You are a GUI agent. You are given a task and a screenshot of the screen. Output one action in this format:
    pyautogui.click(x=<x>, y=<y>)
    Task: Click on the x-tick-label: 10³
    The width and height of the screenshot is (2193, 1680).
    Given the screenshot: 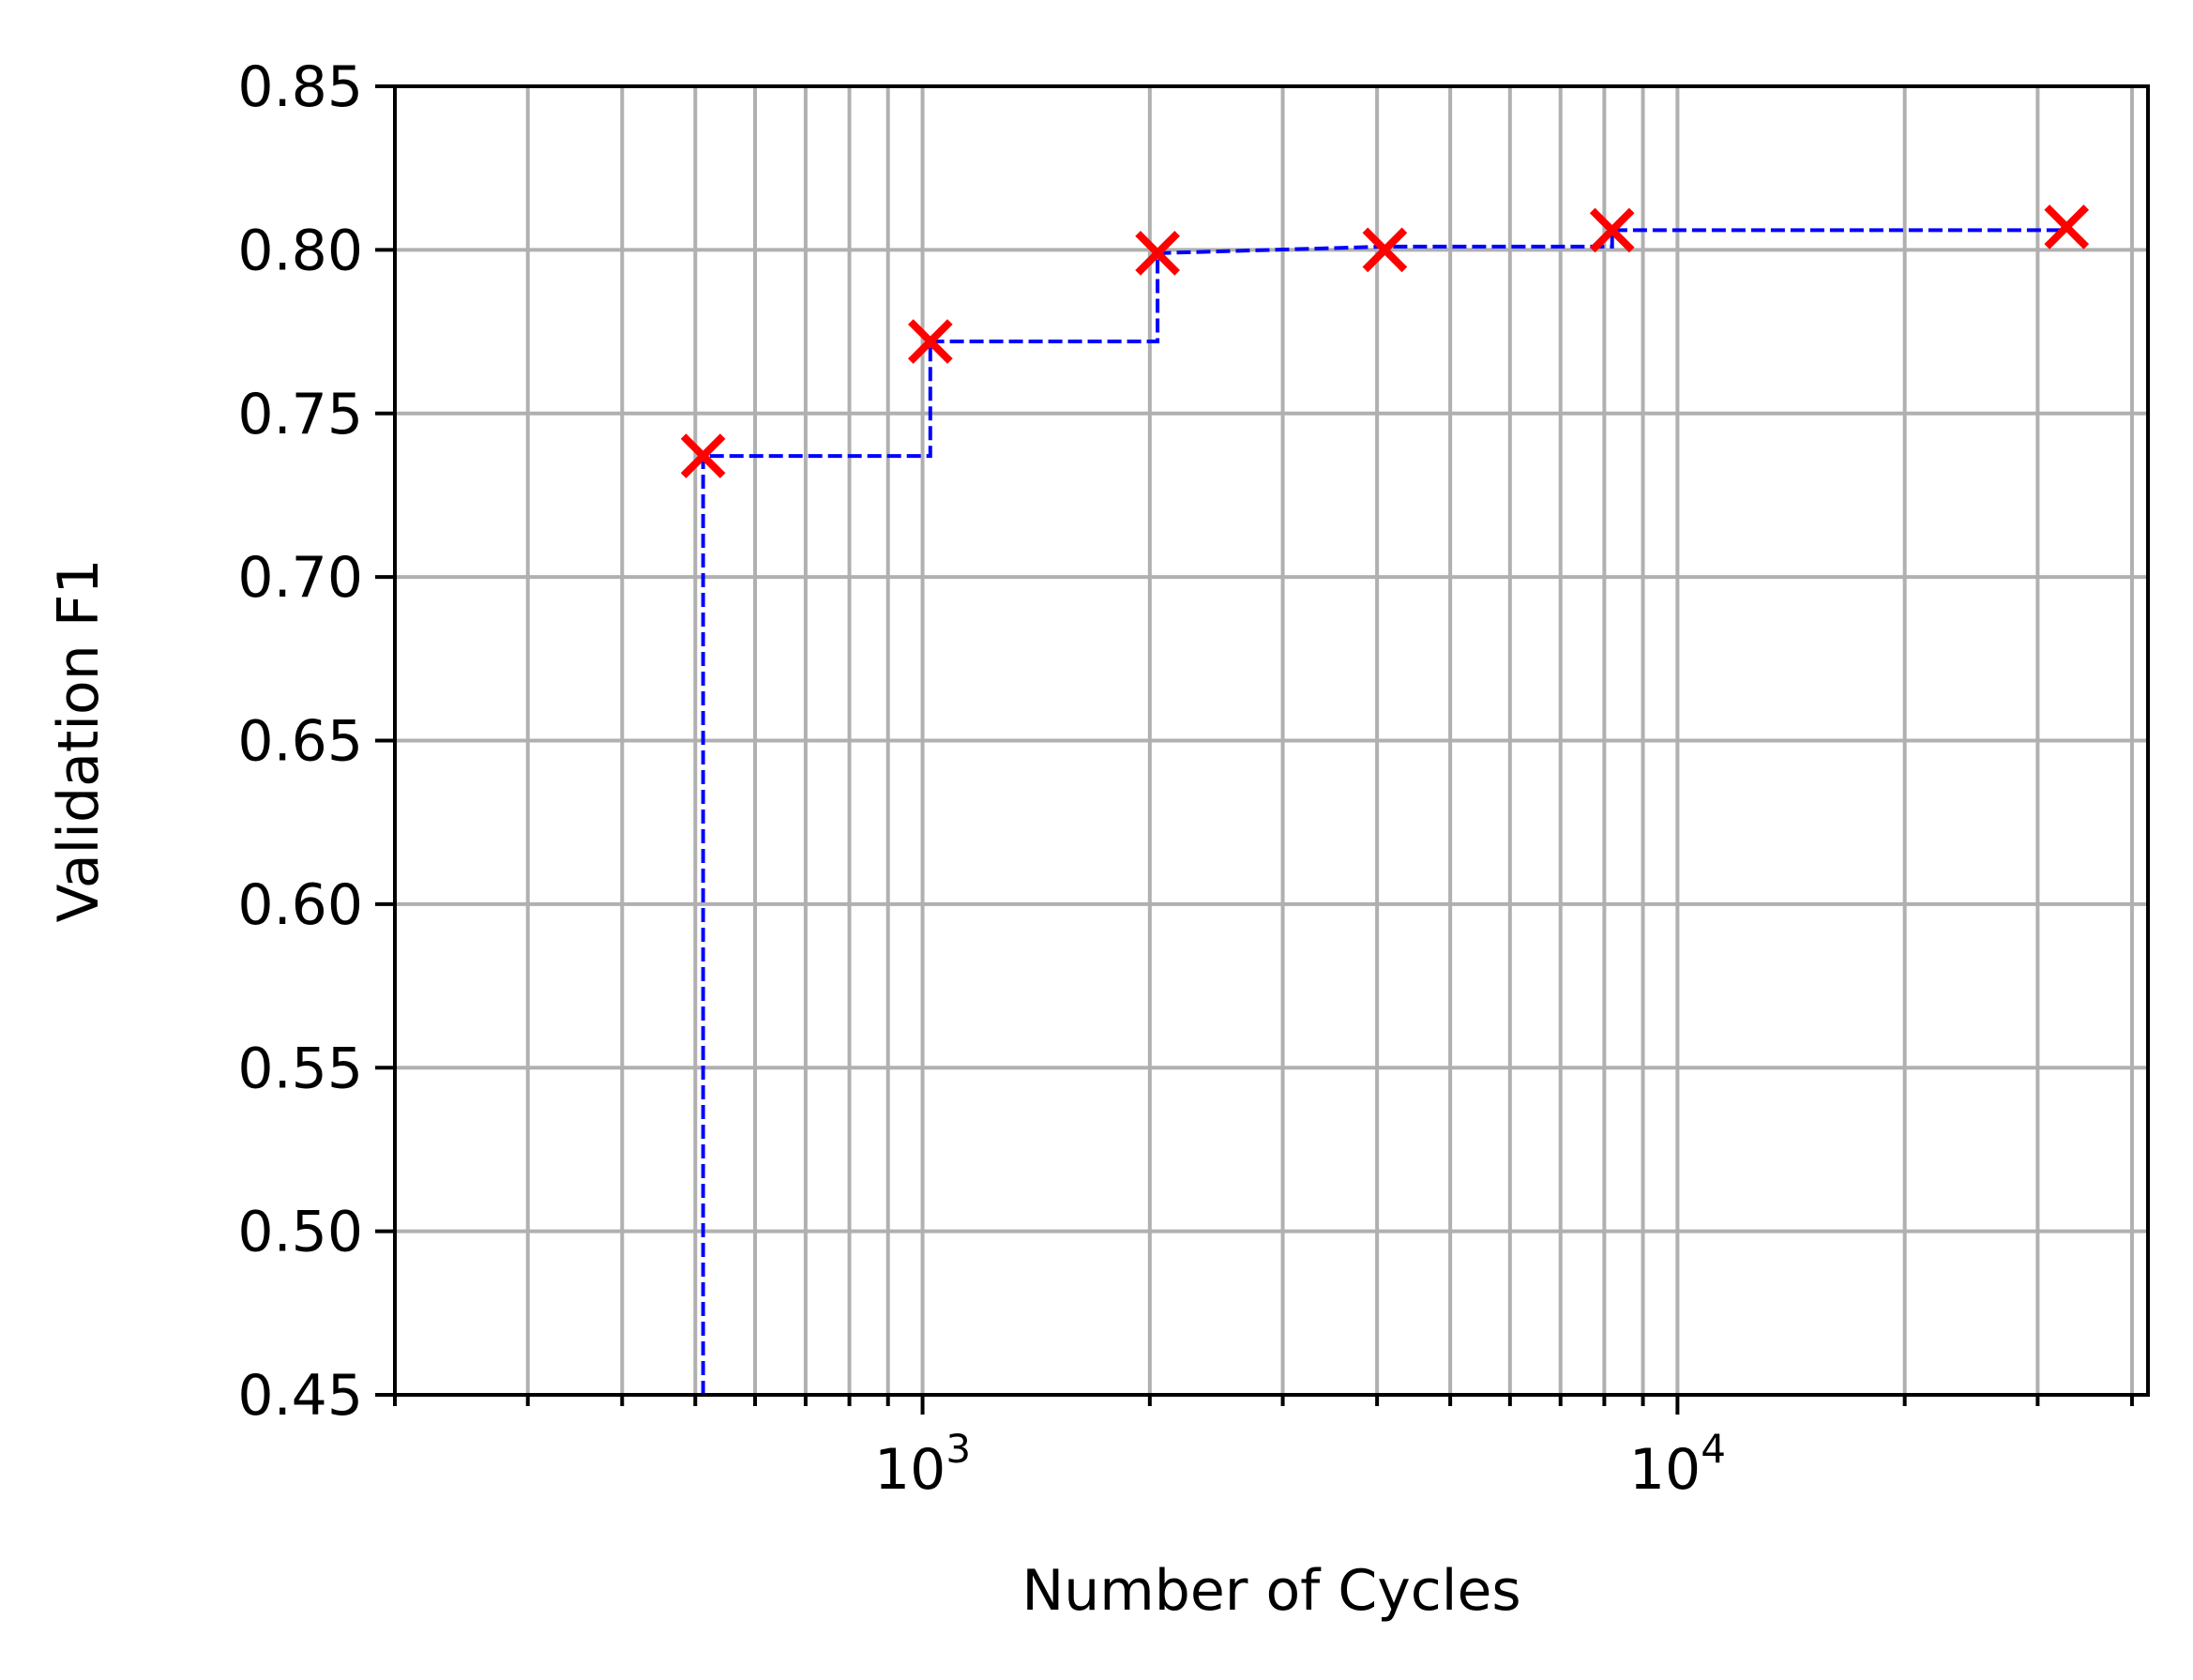 What is the action you would take?
    pyautogui.click(x=922, y=1464)
    